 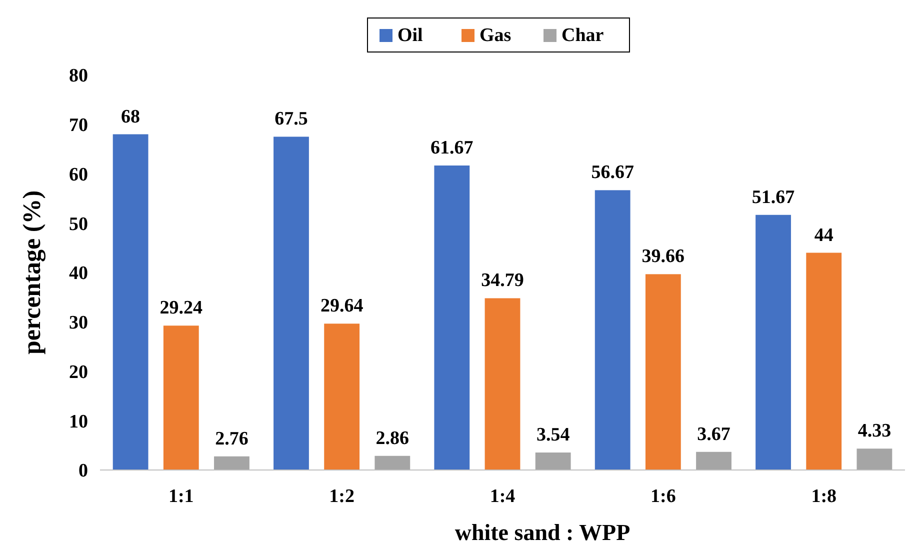 I want to click on data-label: 4.33, so click(x=875, y=431).